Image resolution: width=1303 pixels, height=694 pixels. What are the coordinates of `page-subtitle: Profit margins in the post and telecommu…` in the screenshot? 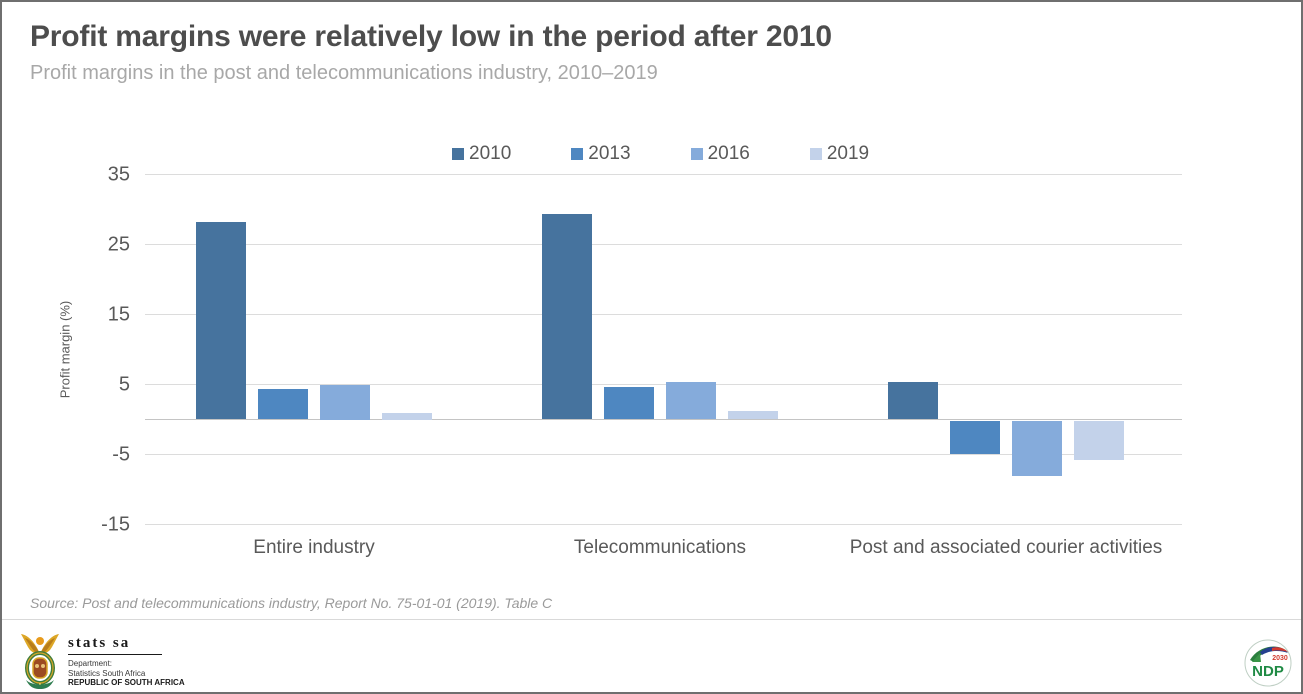 It's located at (344, 73).